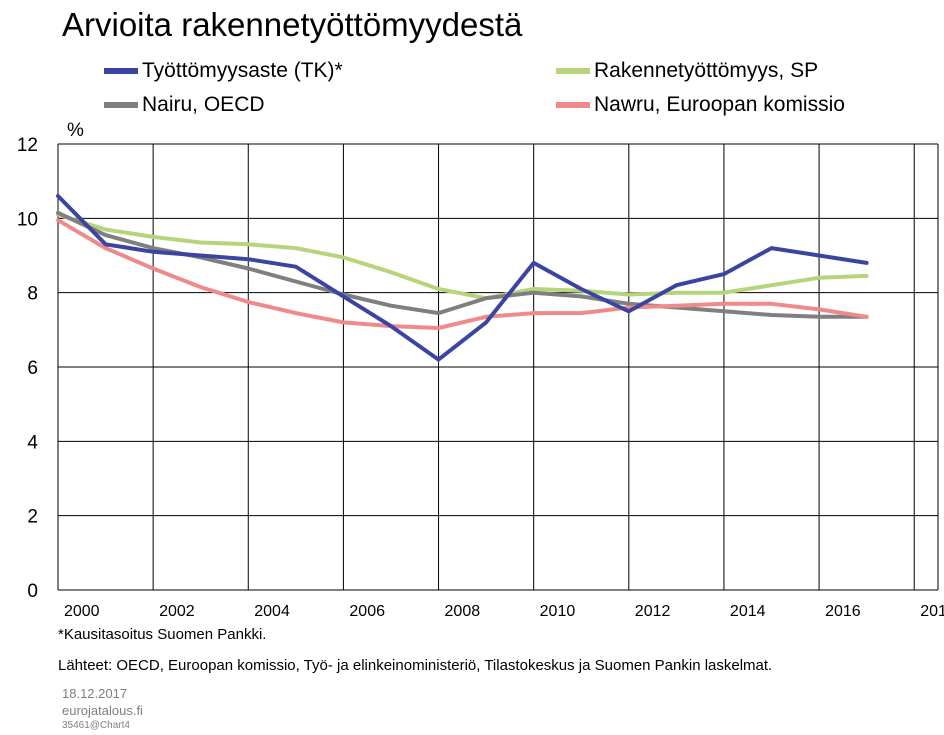 Image resolution: width=944 pixels, height=735 pixels. I want to click on y-tick-label-12: 12, so click(27, 145).